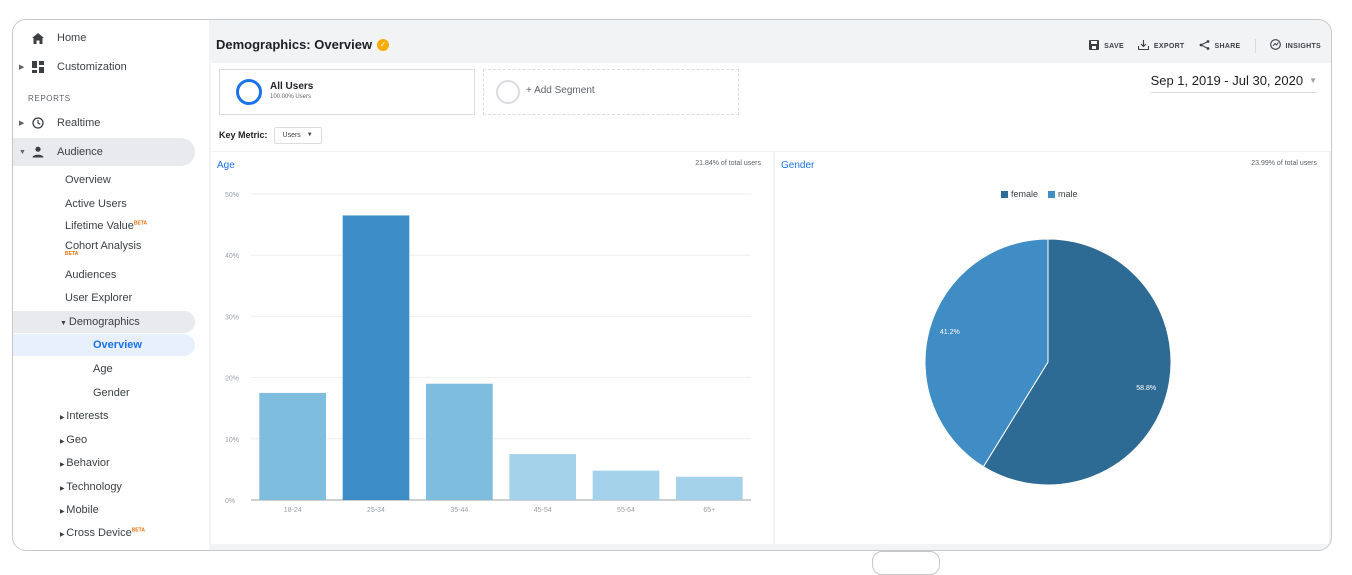 This screenshot has height=575, width=1352. I want to click on below-frame-tab, so click(906, 563).